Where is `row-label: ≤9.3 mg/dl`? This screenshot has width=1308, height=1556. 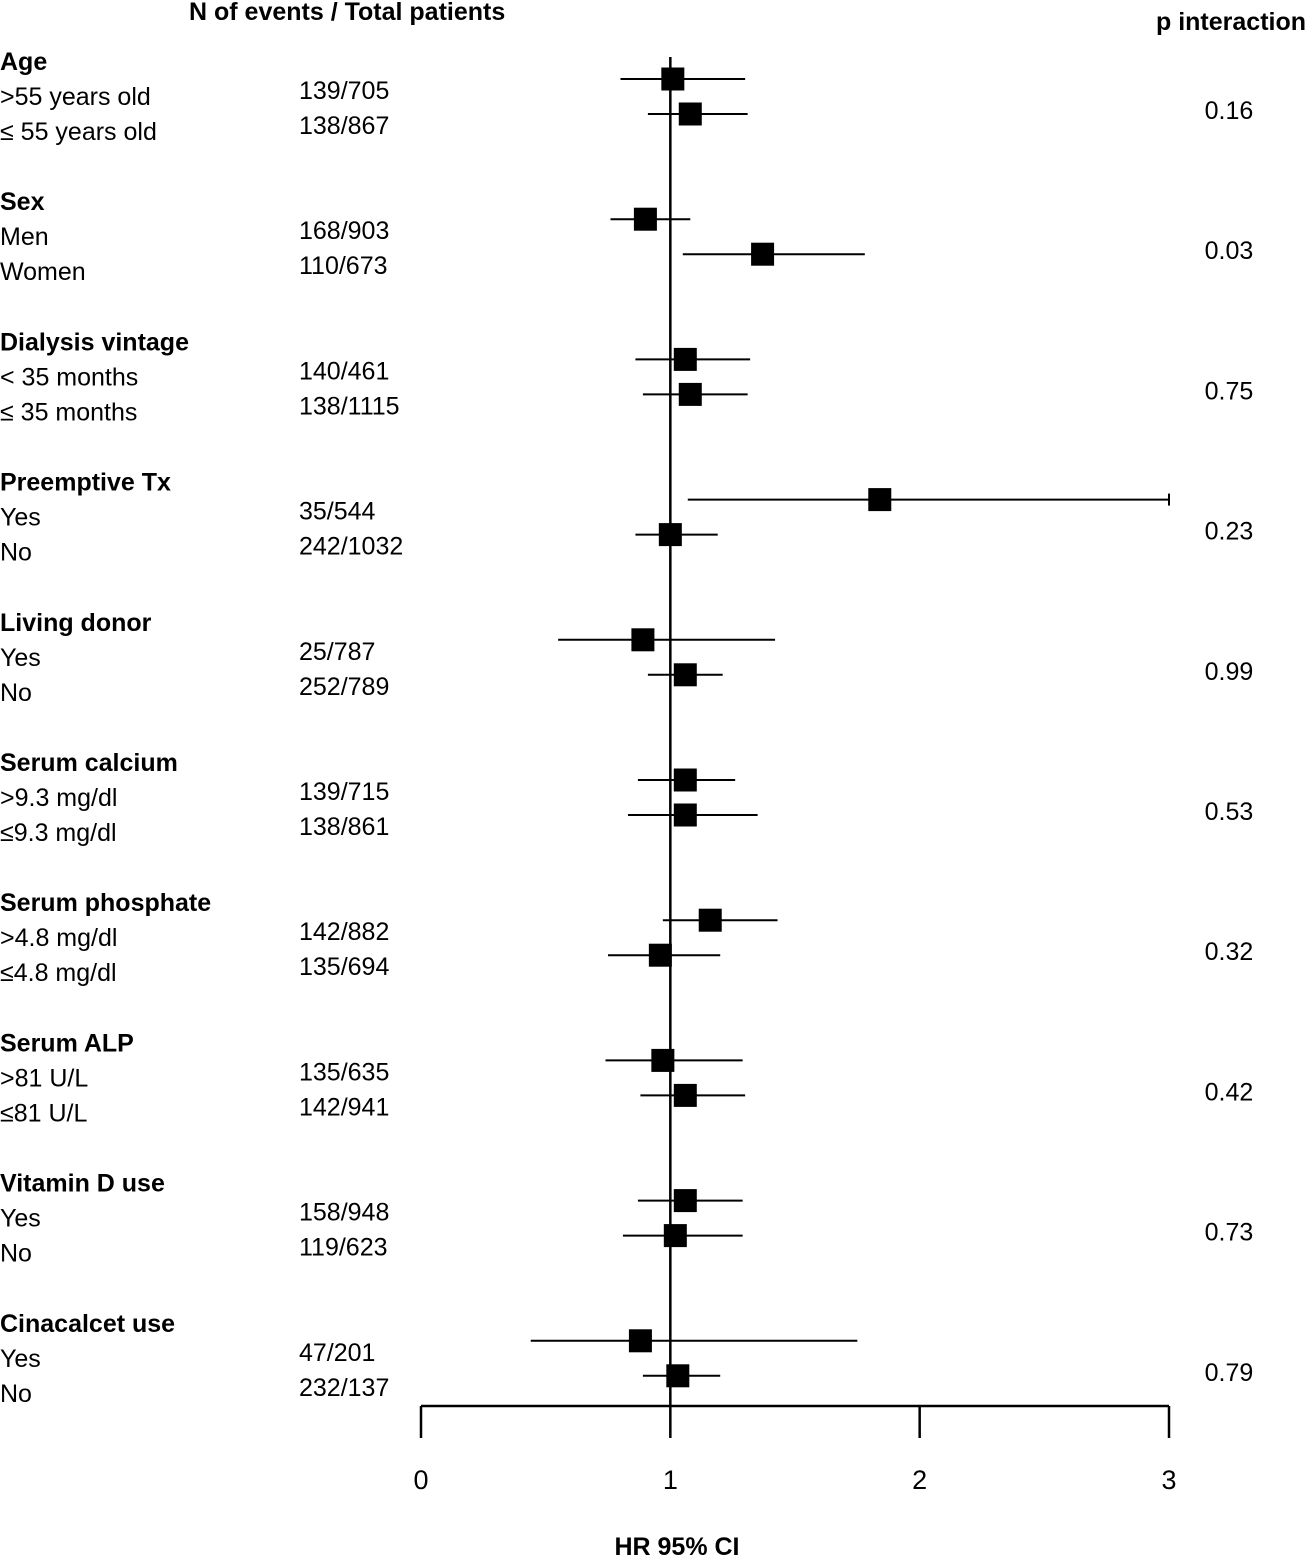
row-label: ≤9.3 mg/dl is located at coordinates (58, 833).